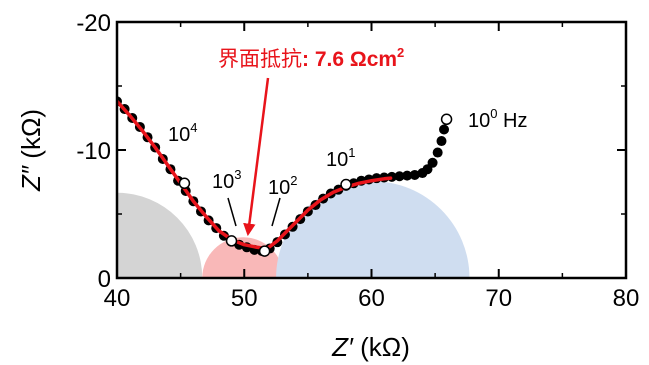  I want to click on leader-line-1e2, so click(276, 212).